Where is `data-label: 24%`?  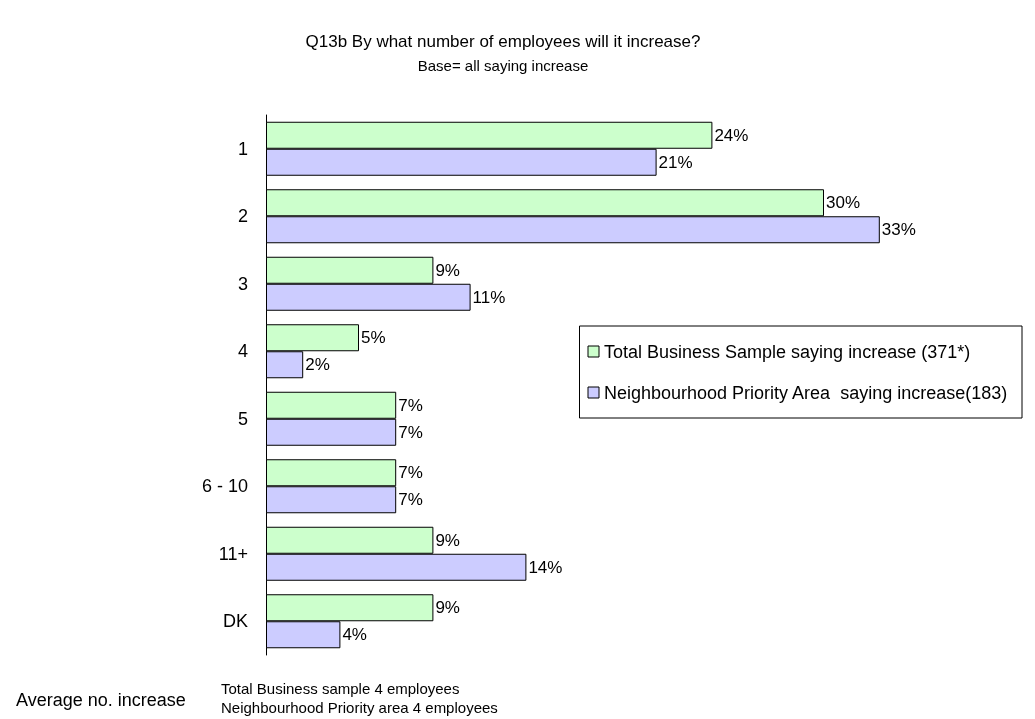
data-label: 24% is located at coordinates (731, 135).